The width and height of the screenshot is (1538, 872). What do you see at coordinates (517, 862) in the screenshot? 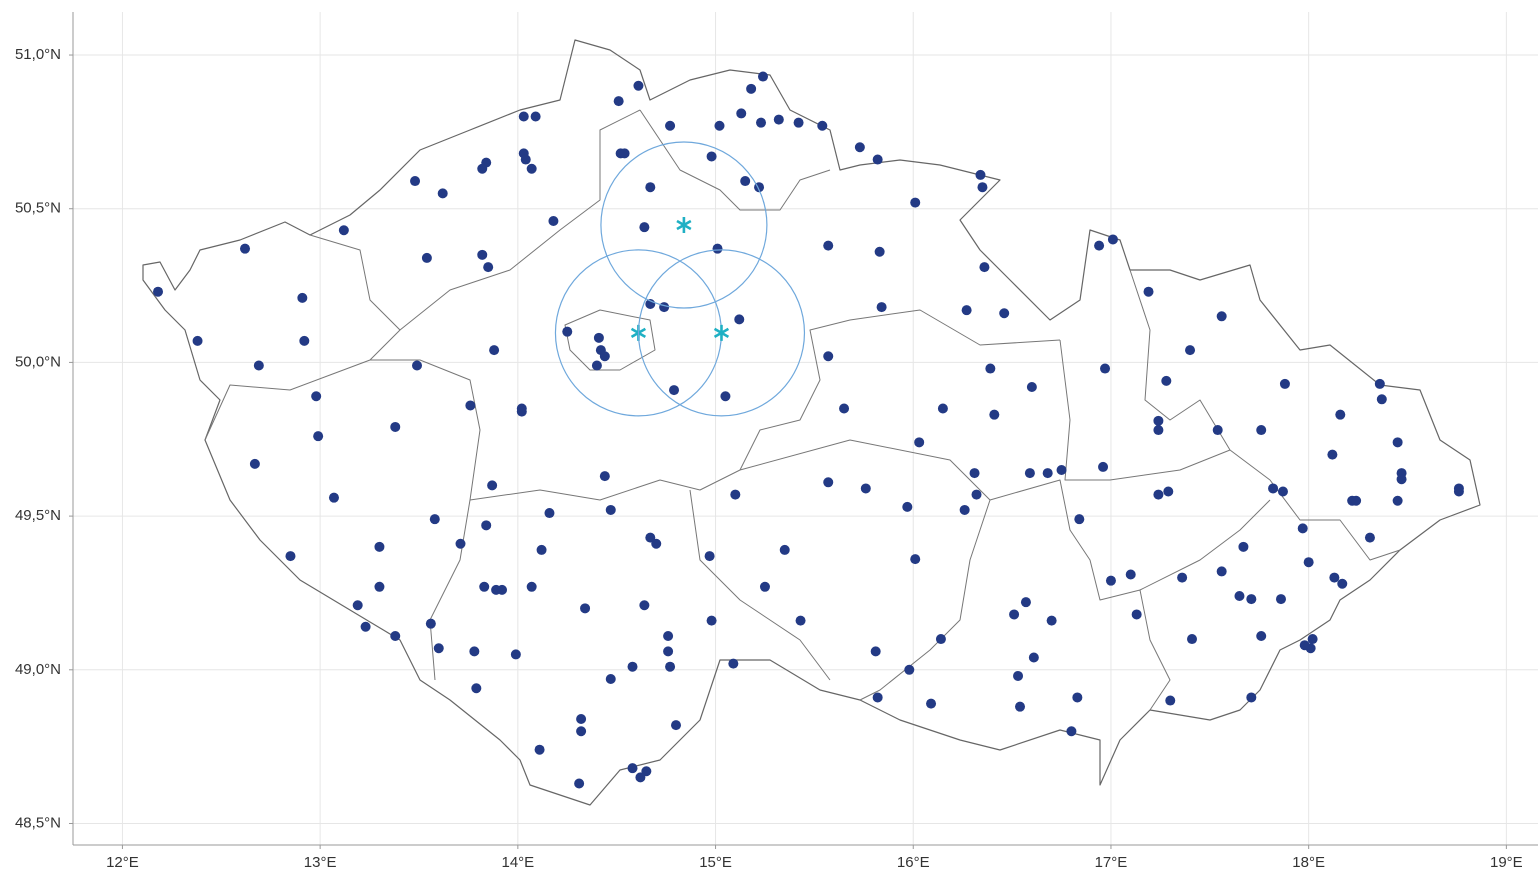
I see `x-tick-label: 14°E` at bounding box center [517, 862].